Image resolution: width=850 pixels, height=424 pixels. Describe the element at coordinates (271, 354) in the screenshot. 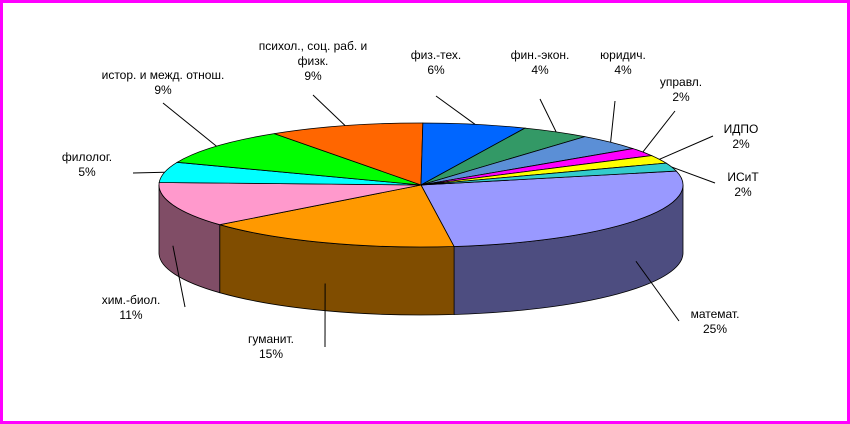

I see `value-label: 15%` at that location.